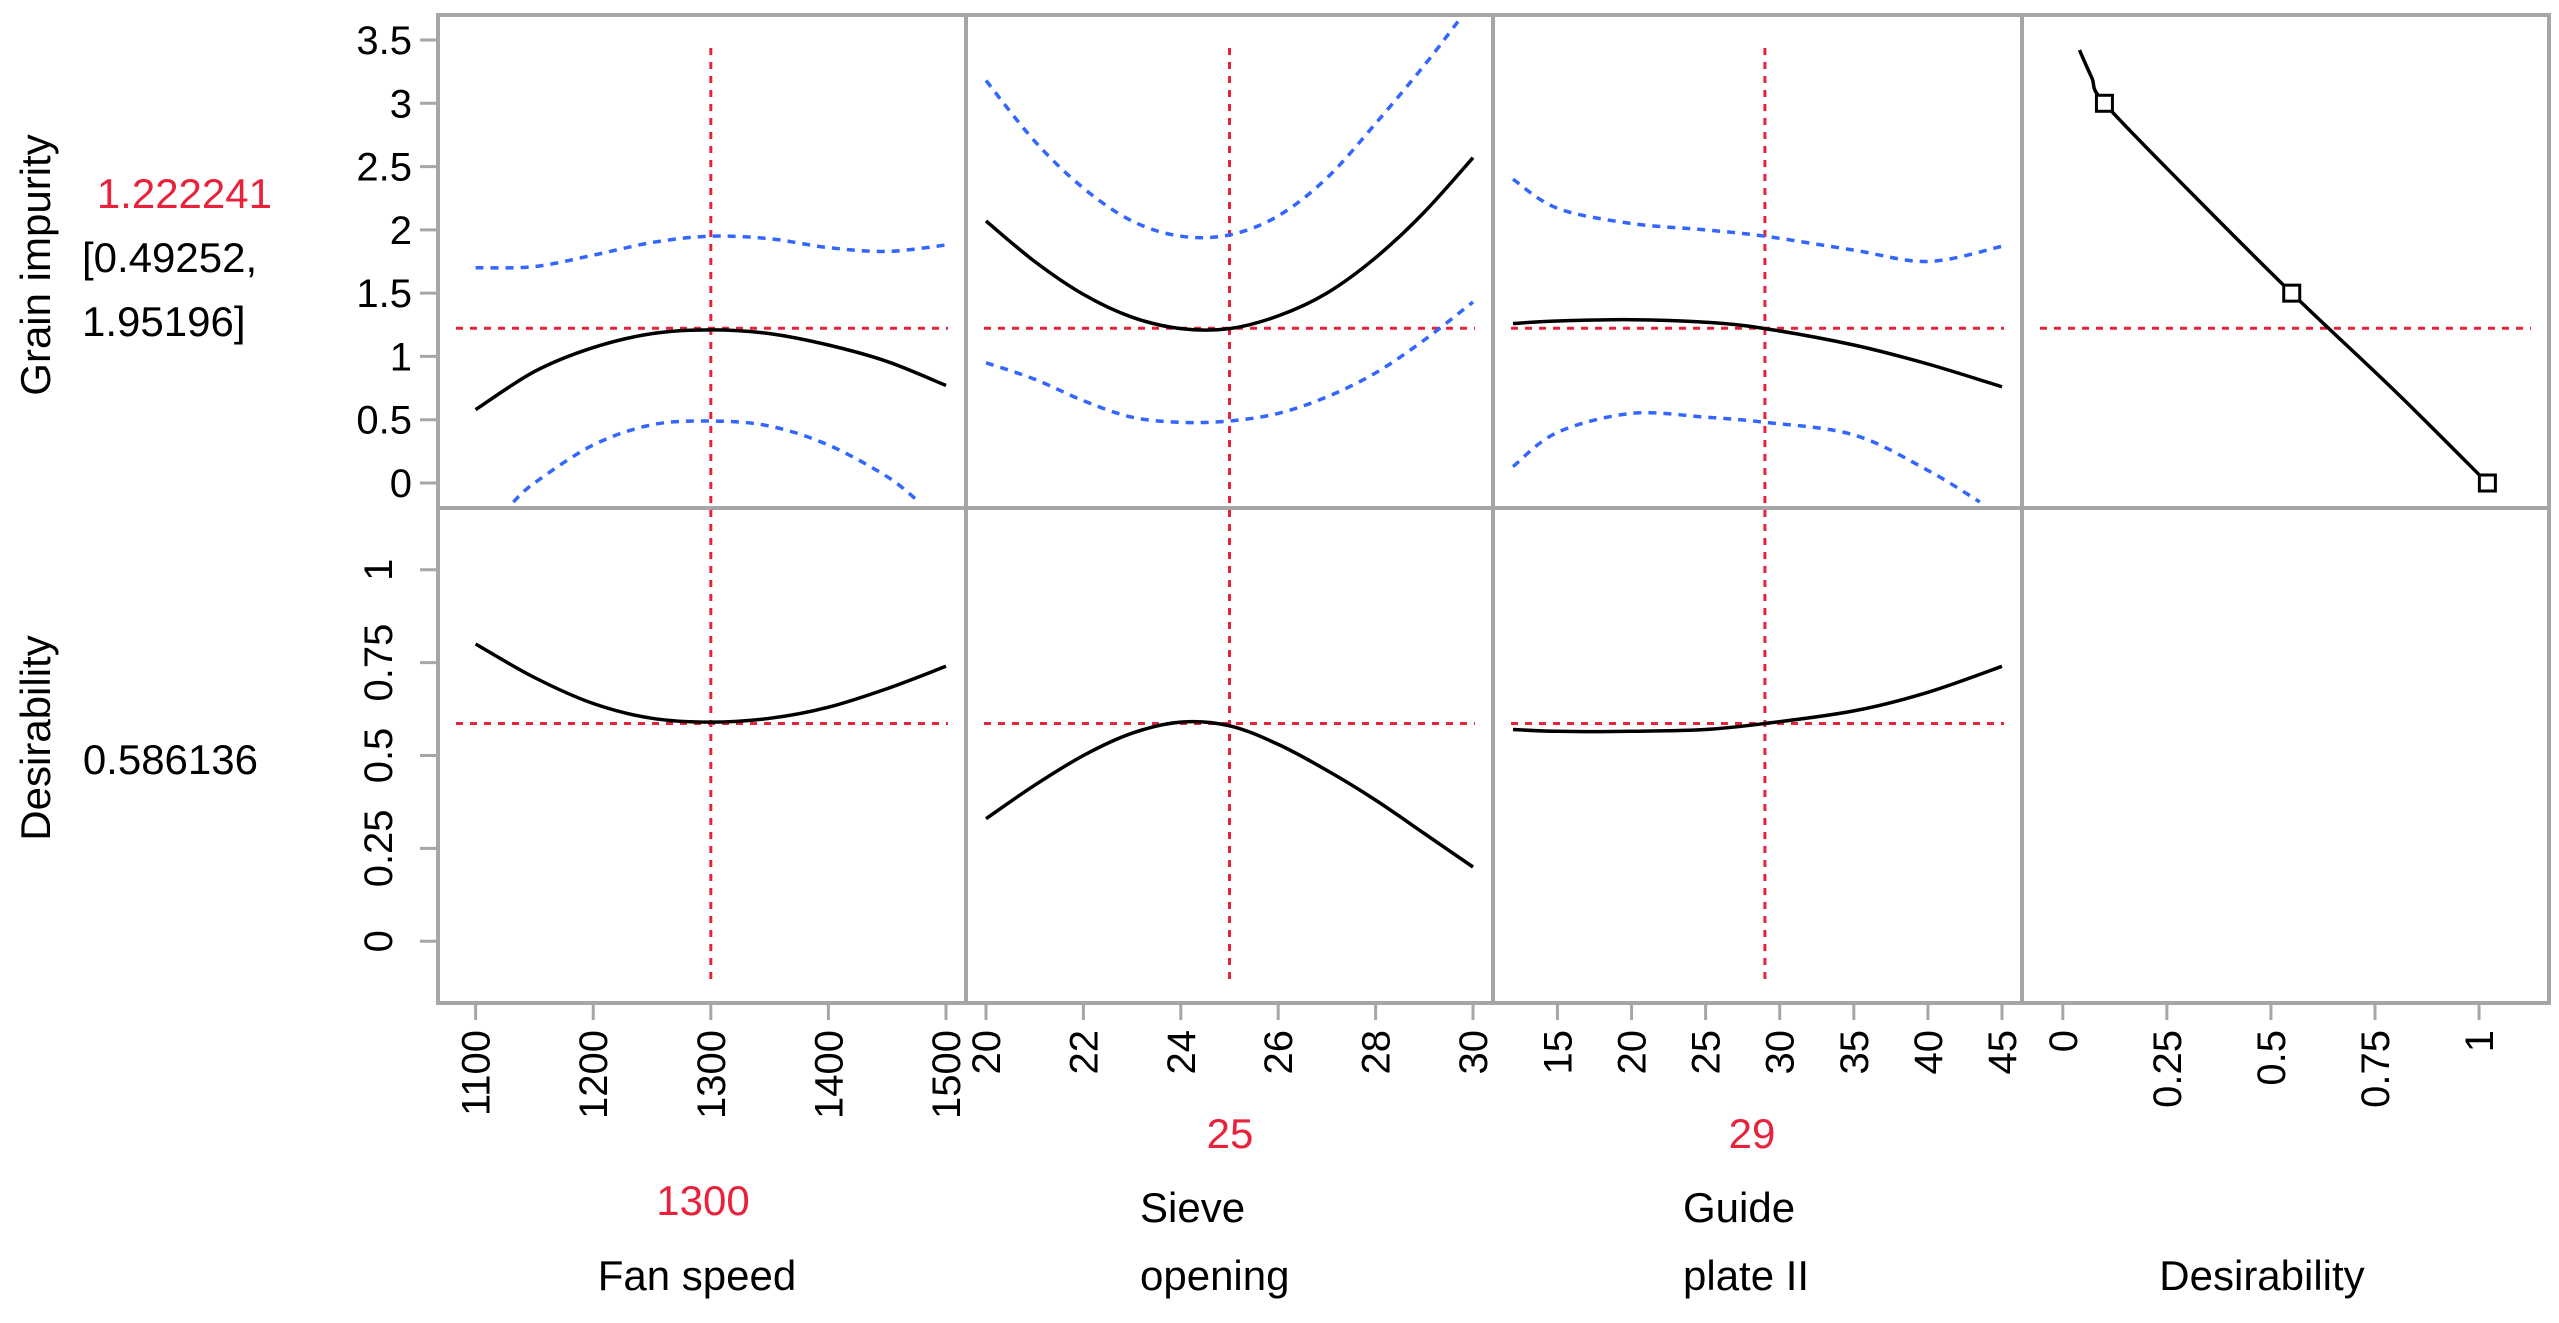 The height and width of the screenshot is (1323, 2559). I want to click on sieve-opening-current-value: 25, so click(1230, 1133).